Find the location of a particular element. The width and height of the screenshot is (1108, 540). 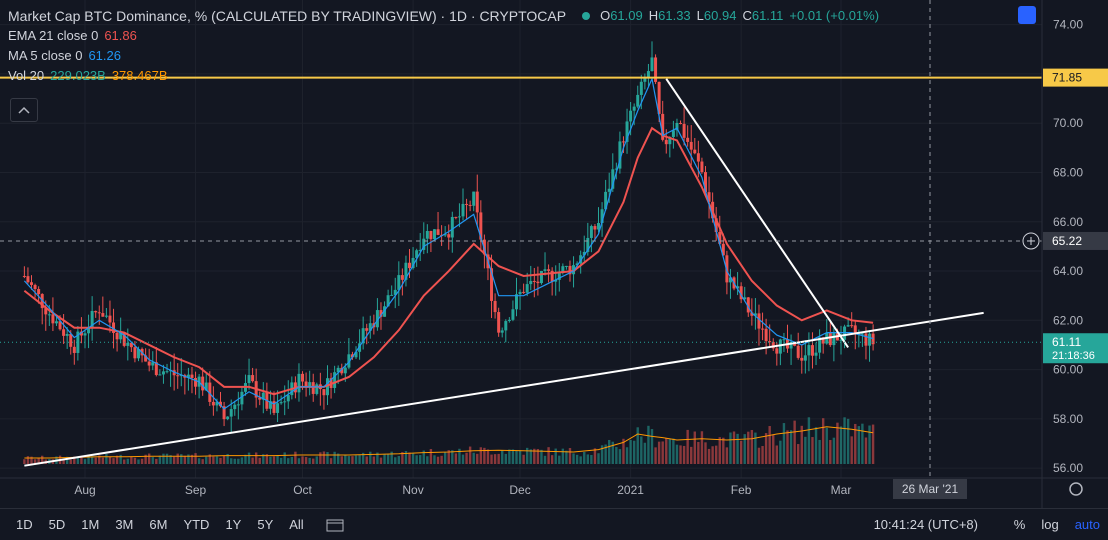

auto-scale-toggle: auto is located at coordinates (1087, 524).